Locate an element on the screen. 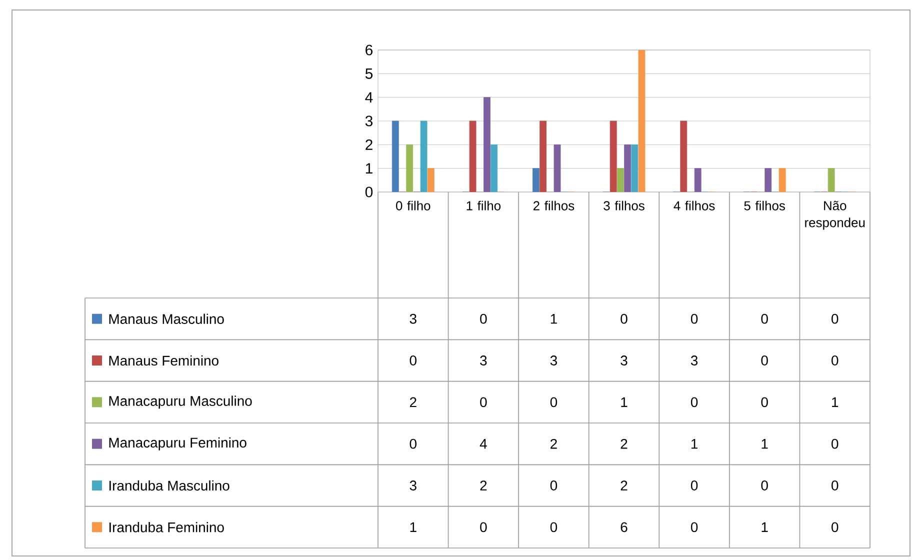  y-tick-label: 5 is located at coordinates (369, 73).